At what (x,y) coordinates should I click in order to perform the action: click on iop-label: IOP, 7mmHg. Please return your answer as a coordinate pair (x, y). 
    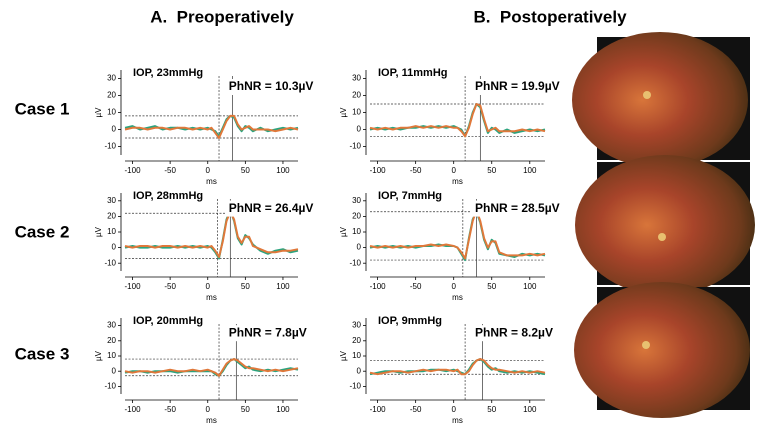
    Looking at the image, I should click on (410, 196).